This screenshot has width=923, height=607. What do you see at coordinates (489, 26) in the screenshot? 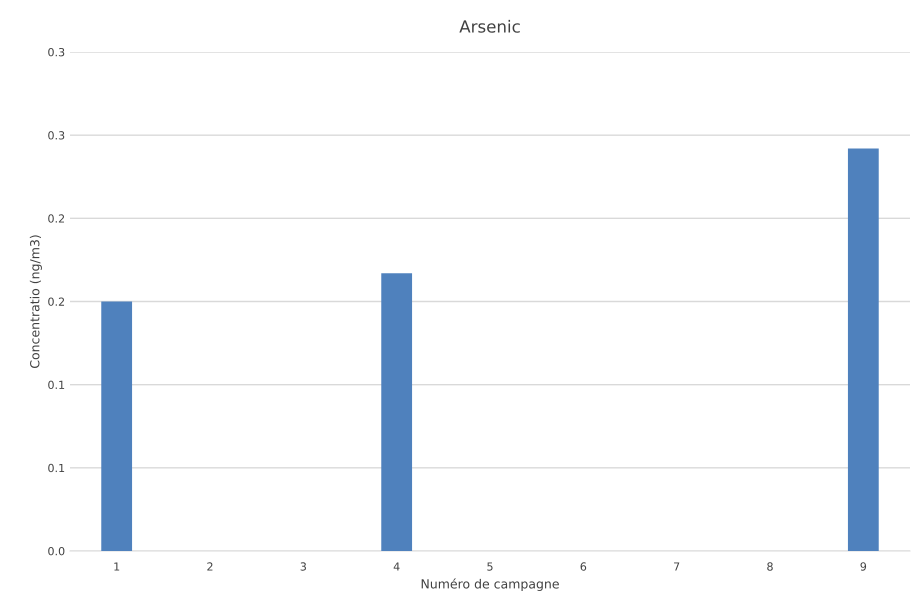
I see `chart-title: Arsenic` at bounding box center [489, 26].